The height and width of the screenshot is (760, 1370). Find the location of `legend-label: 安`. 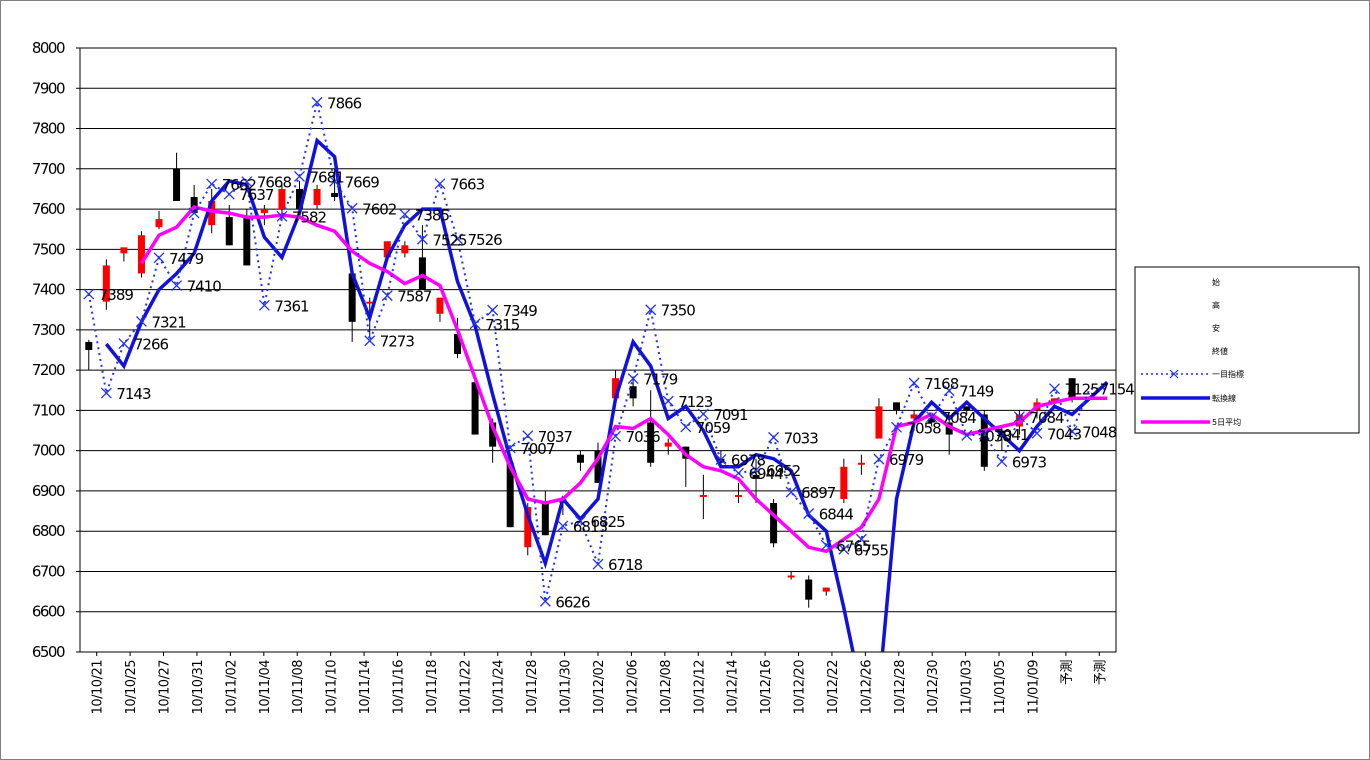

legend-label: 安 is located at coordinates (1216, 328).